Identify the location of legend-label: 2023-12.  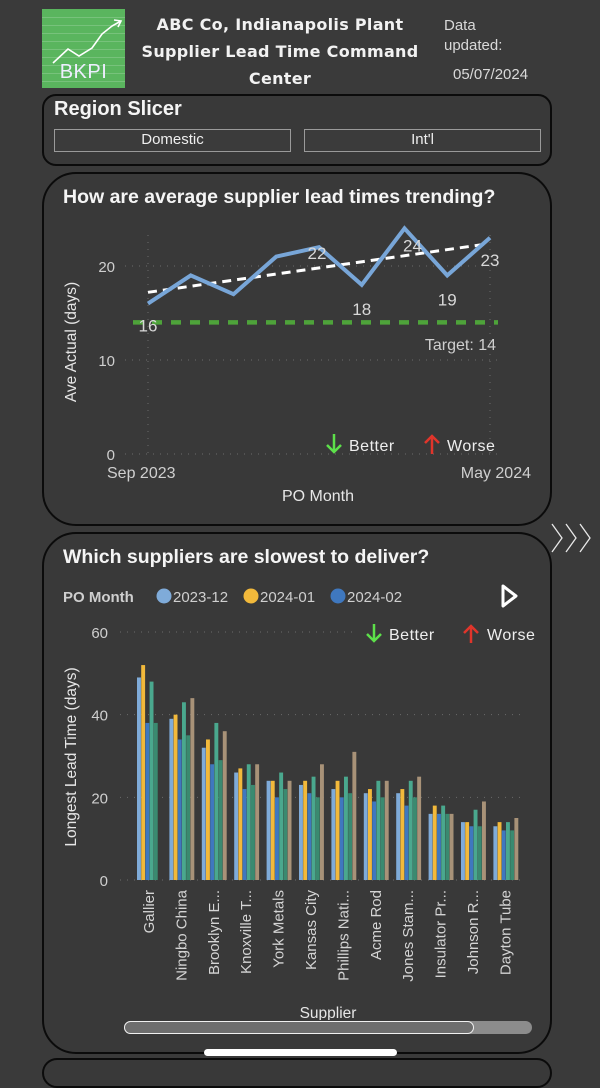
(200, 597).